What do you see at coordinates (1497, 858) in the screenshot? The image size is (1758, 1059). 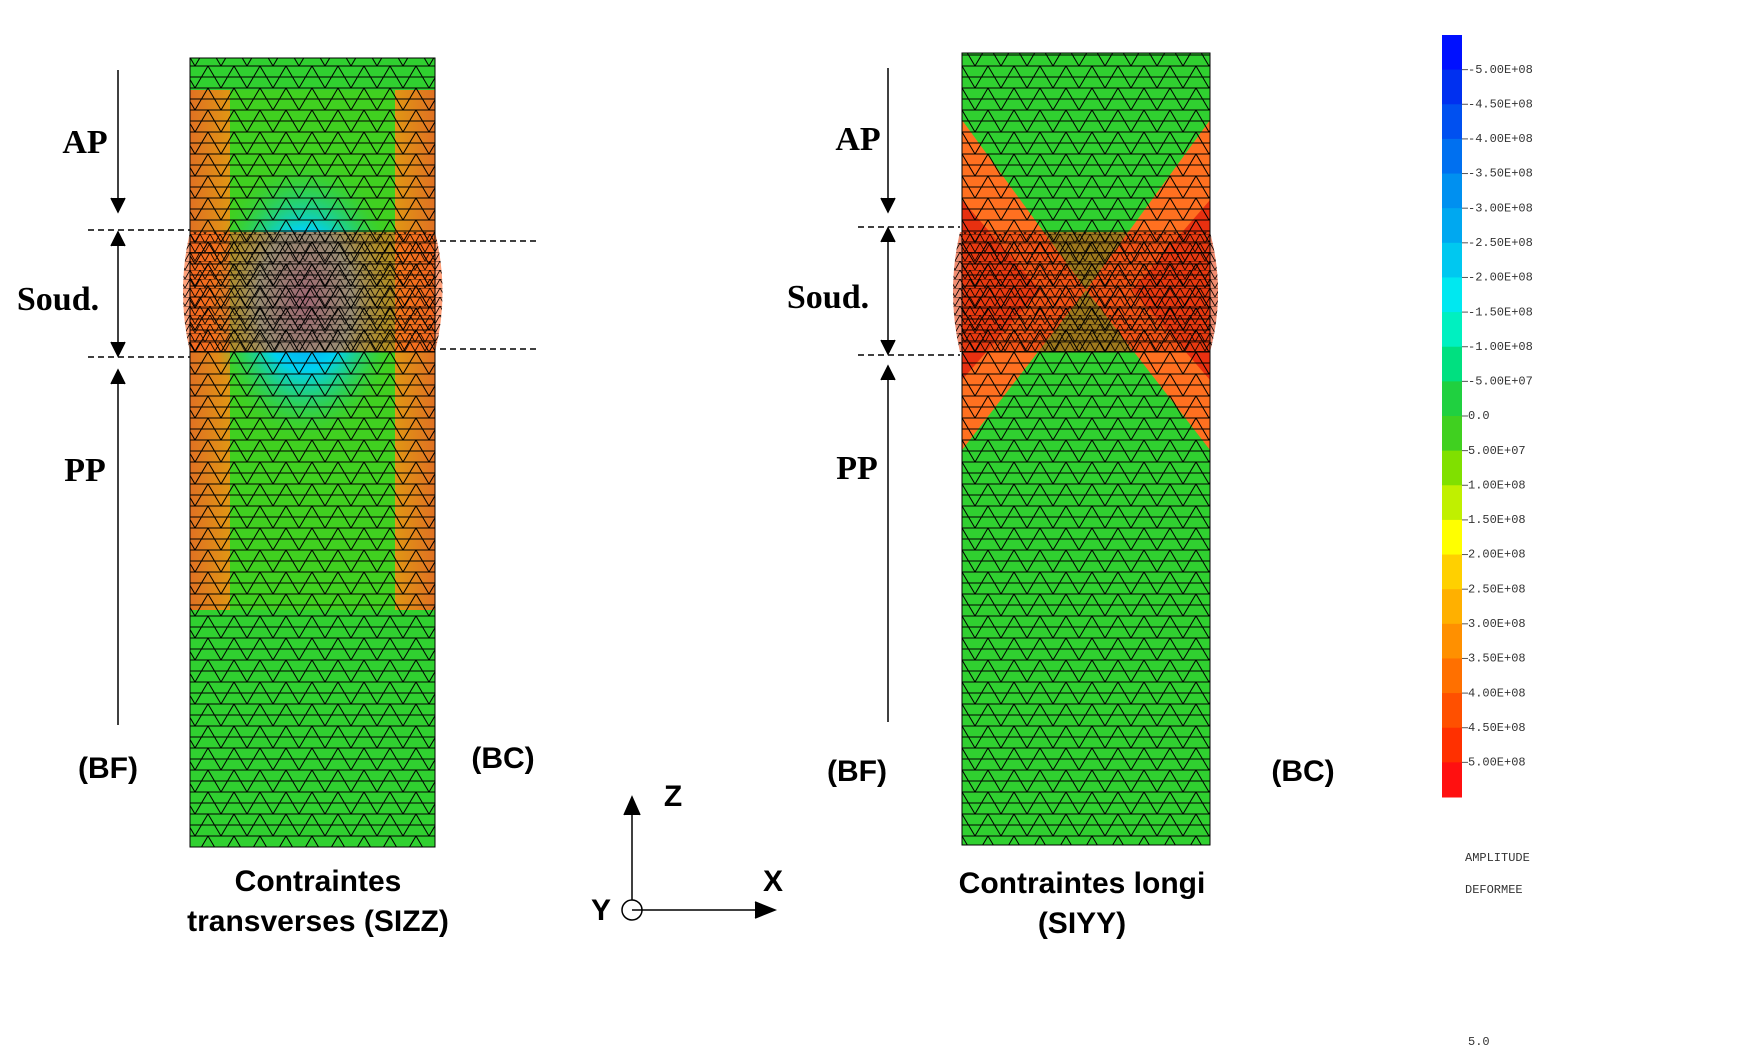 I see `footer-text: AMPLITUDE` at bounding box center [1497, 858].